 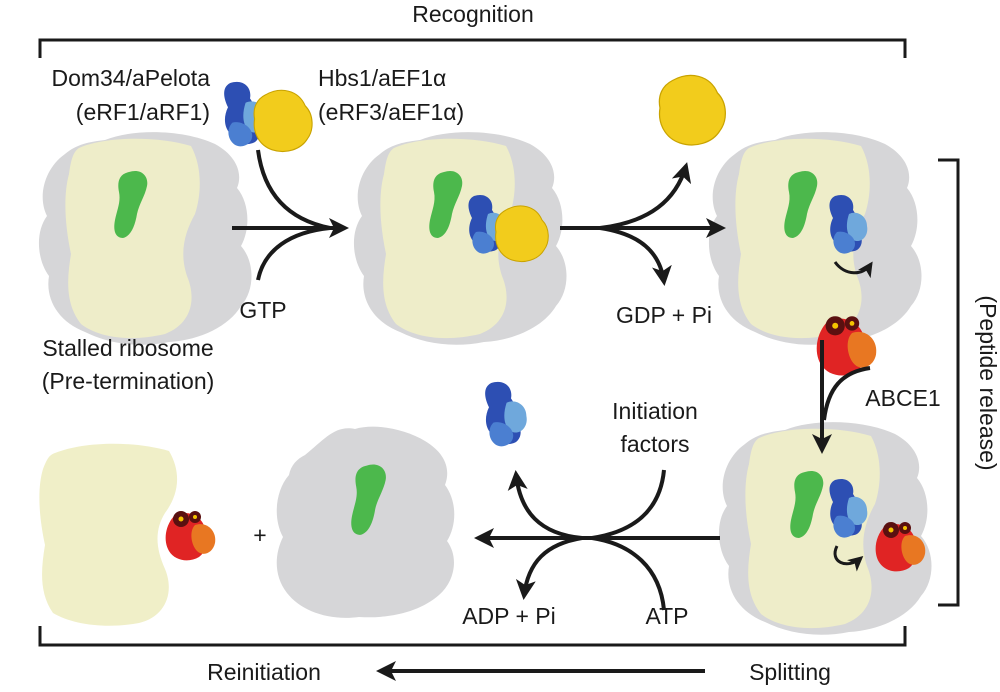 I want to click on label-recognition: Recognition, so click(x=472, y=14).